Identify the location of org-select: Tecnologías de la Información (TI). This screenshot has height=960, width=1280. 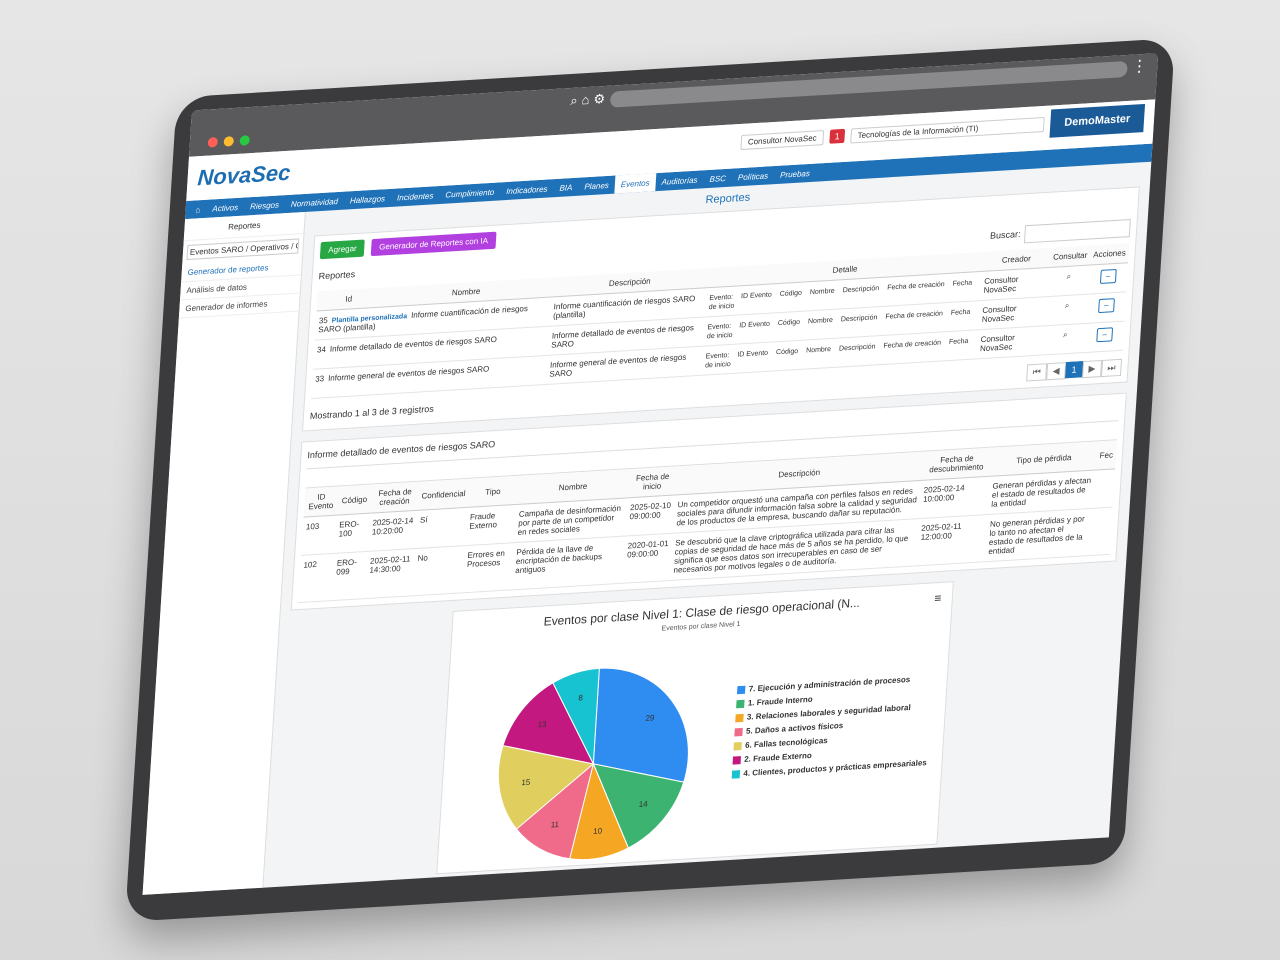
(947, 130).